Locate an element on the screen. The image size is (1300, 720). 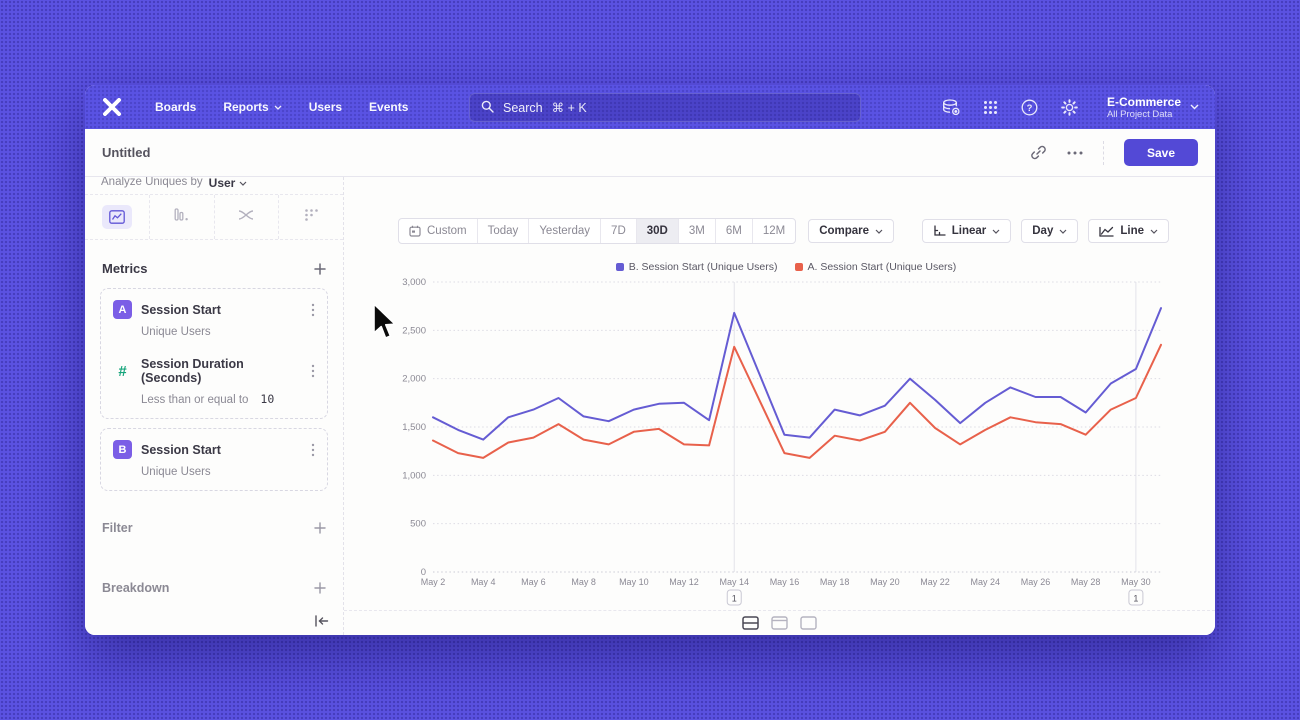
collapse-sidebar-icon is located at coordinates (321, 621).